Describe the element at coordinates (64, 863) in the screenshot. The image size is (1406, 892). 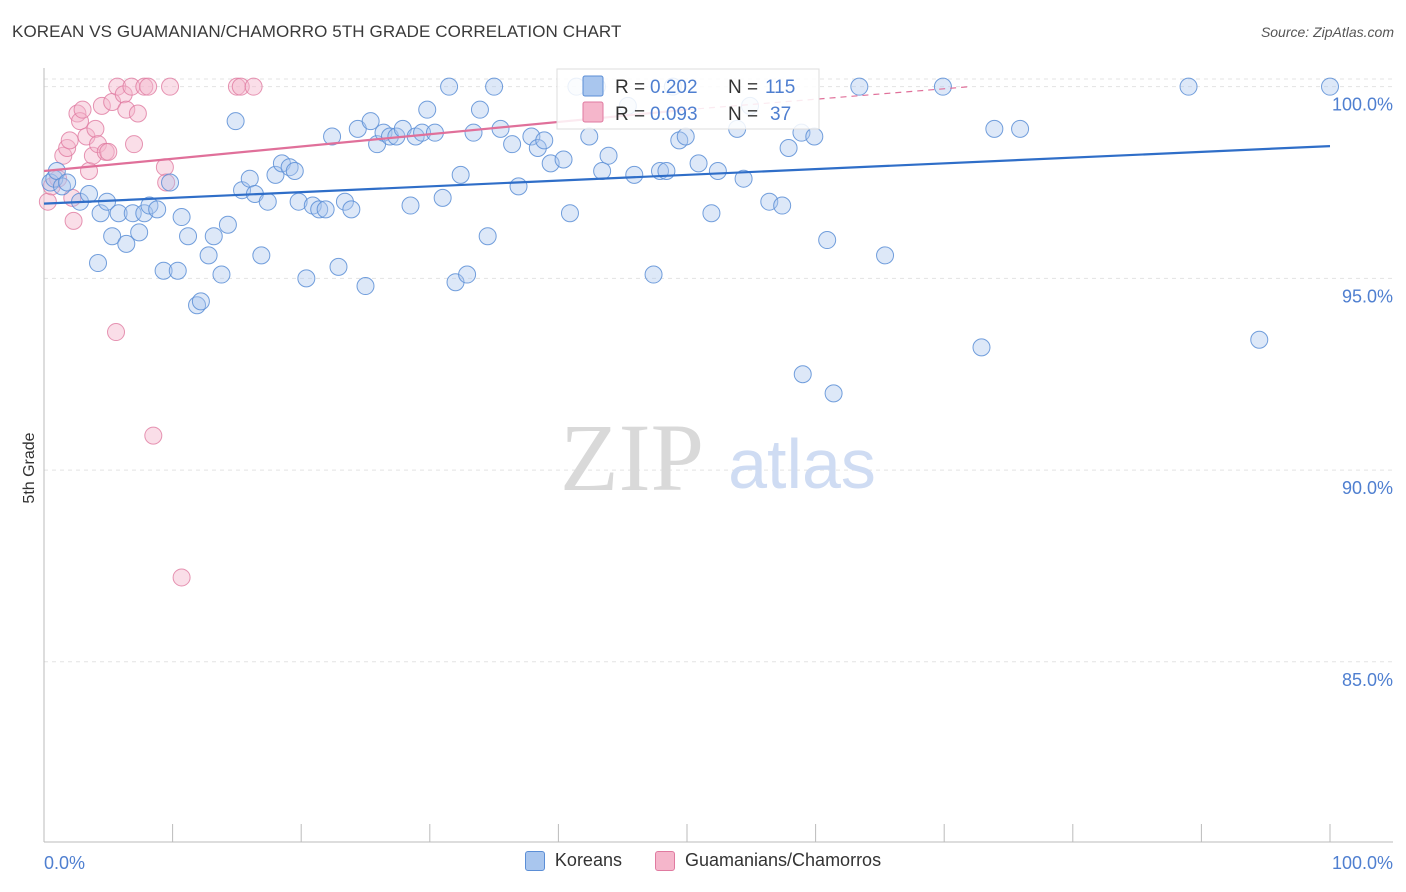
I see `x-tick-label: 0.0%` at that location.